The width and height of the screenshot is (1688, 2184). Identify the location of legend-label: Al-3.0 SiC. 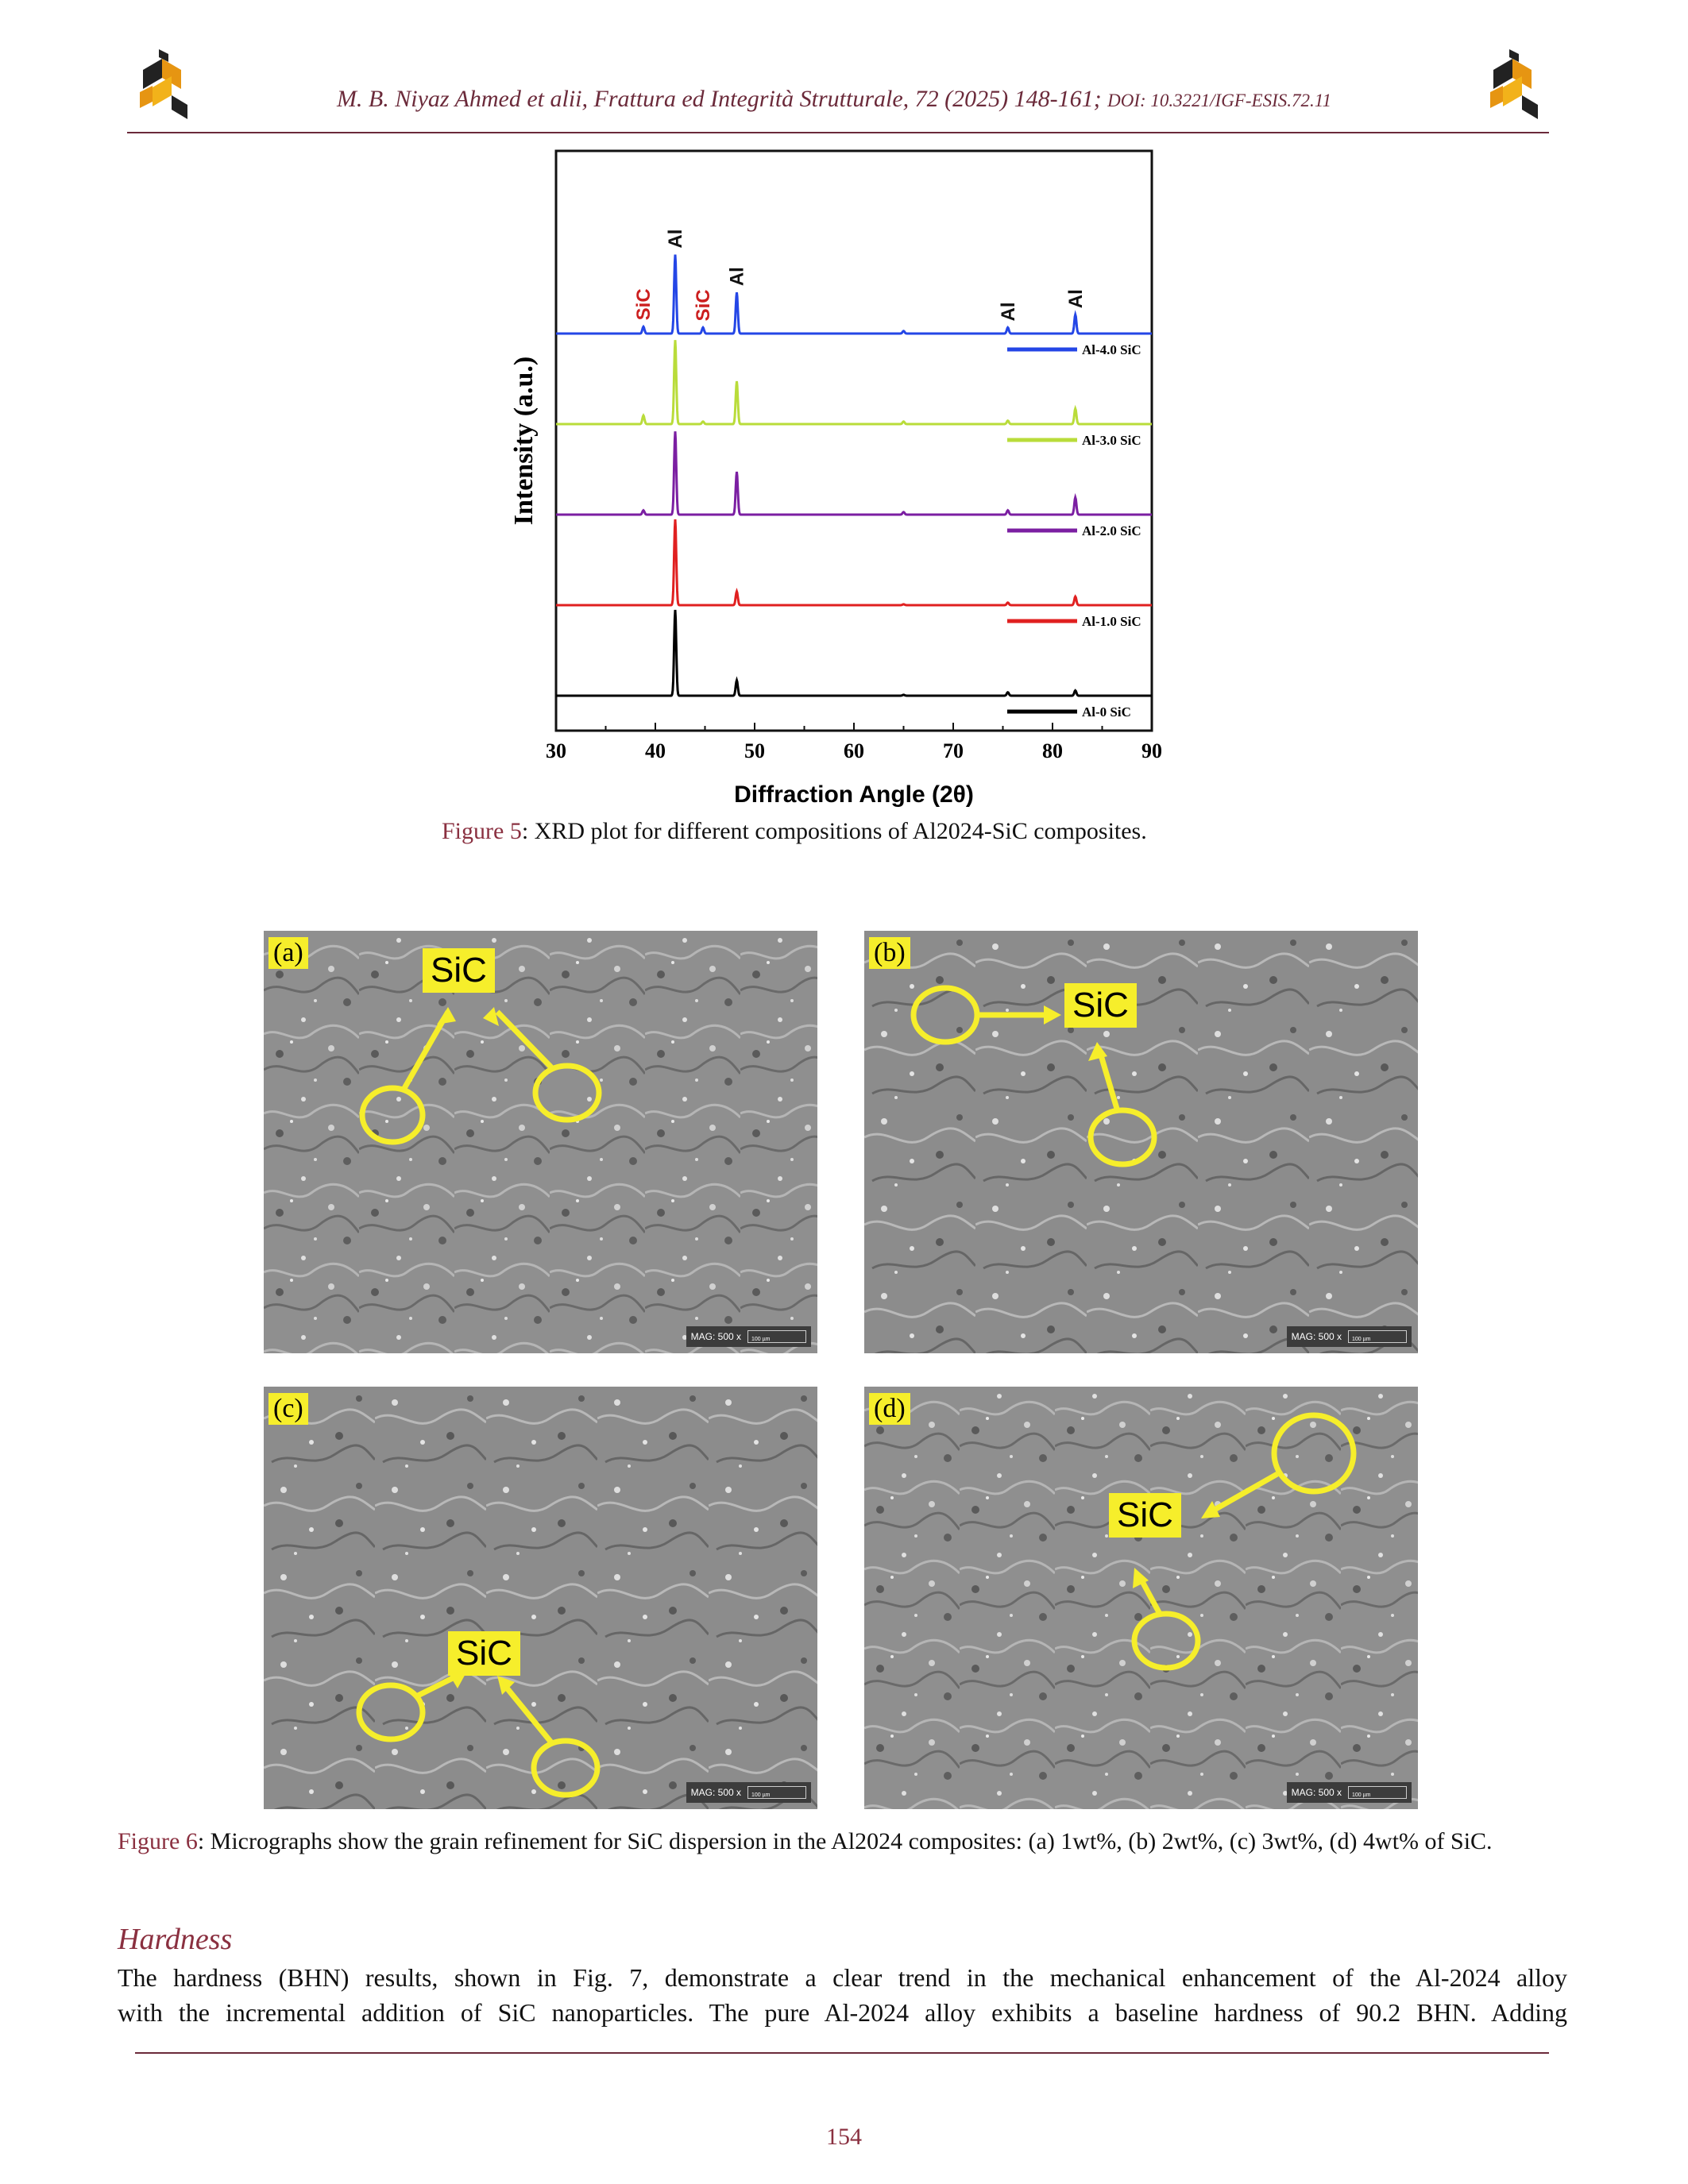
(1112, 440).